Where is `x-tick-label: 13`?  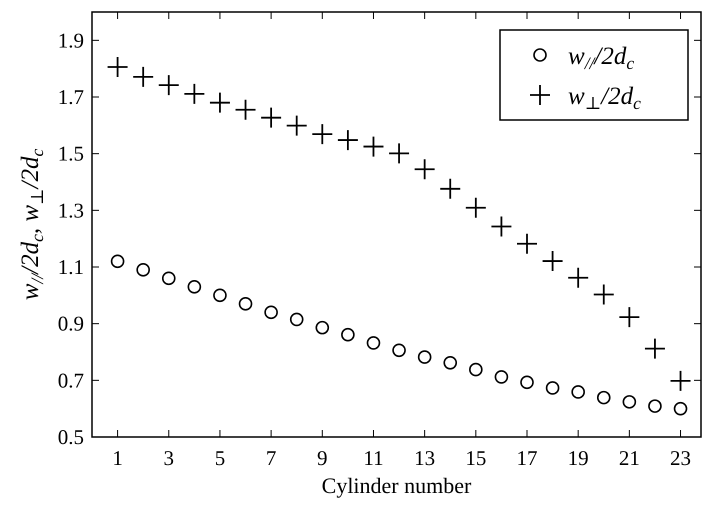
x-tick-label: 13 is located at coordinates (425, 458).